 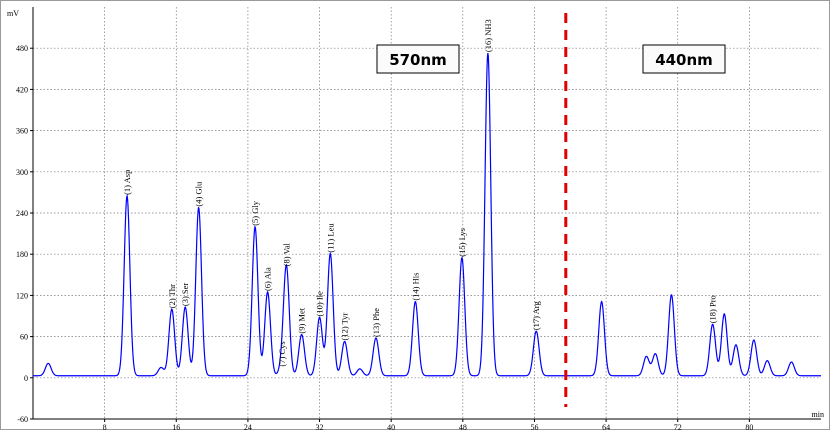 I want to click on peak-label: (18) Pro, so click(x=713, y=309).